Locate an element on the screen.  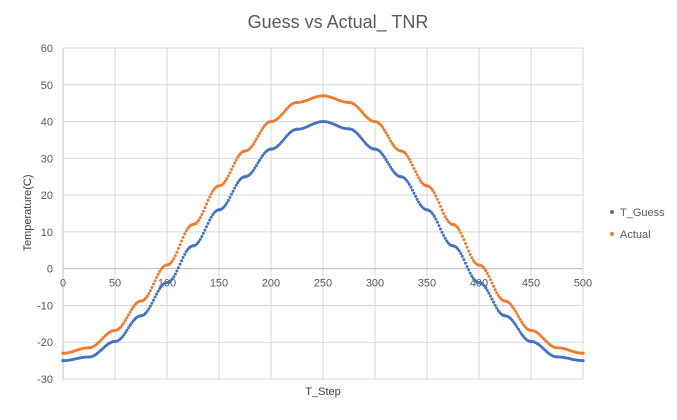
x-tick-label: 300 is located at coordinates (375, 284).